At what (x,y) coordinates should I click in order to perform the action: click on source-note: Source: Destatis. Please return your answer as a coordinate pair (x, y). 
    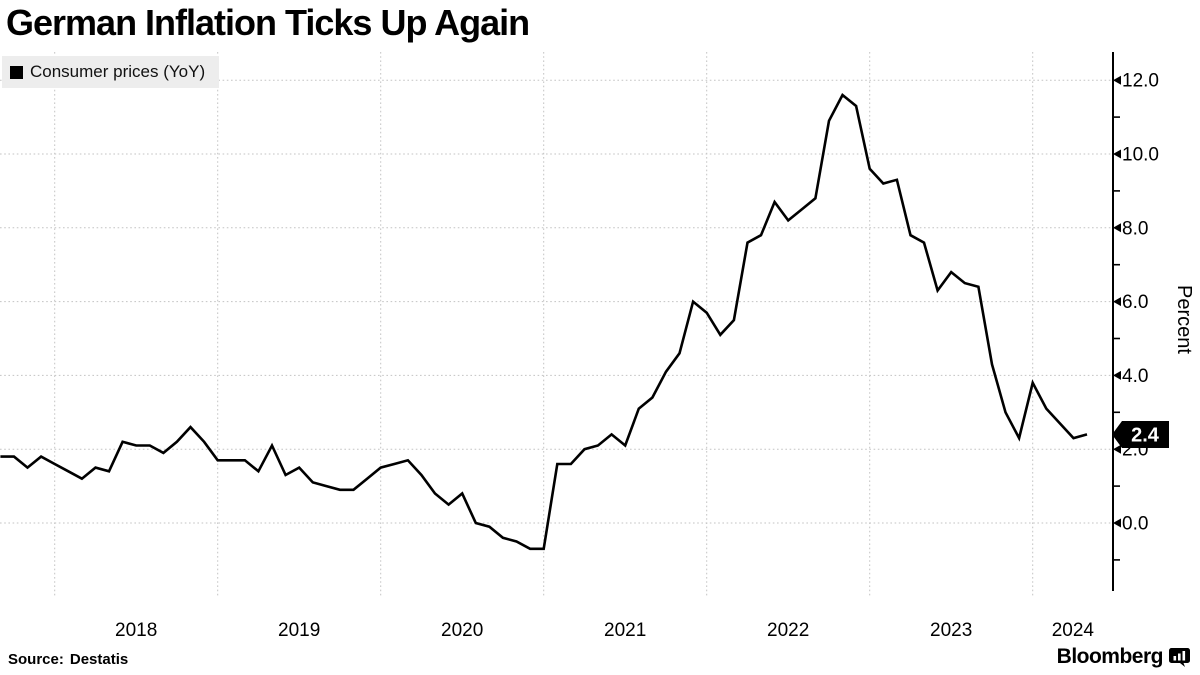
    Looking at the image, I should click on (68, 659).